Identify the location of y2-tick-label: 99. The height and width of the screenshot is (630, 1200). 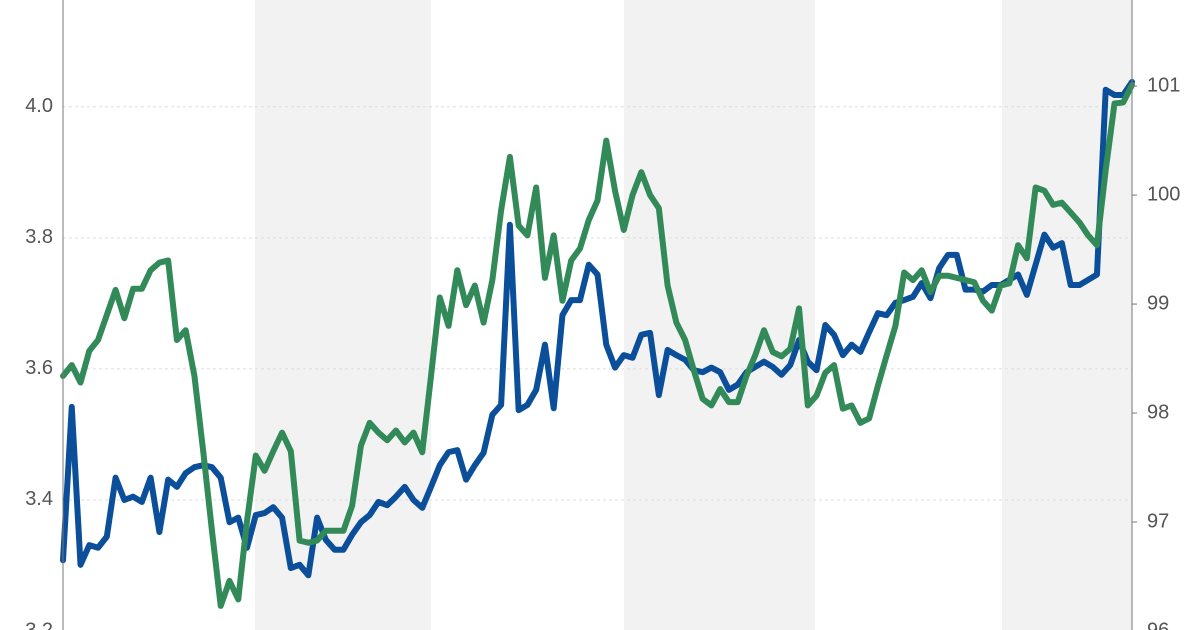
(1158, 303).